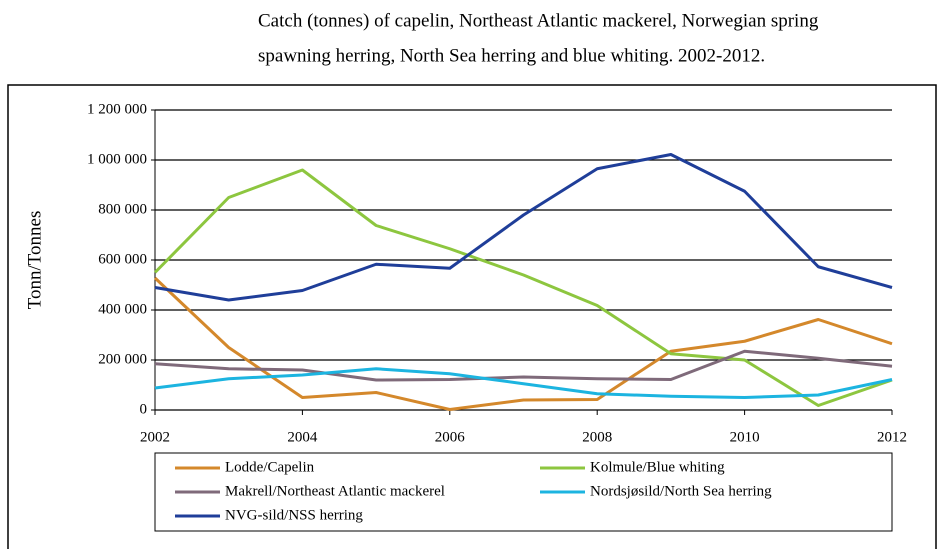 This screenshot has width=944, height=549. I want to click on legend-label: Nordsjøsild/North Sea herring, so click(681, 491).